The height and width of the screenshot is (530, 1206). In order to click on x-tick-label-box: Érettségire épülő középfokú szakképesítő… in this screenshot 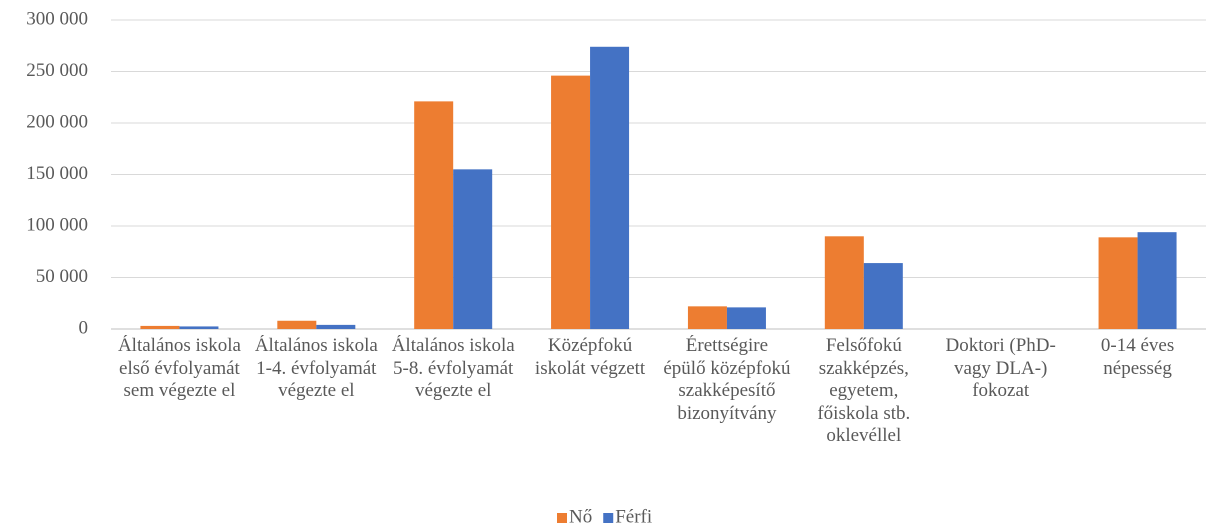, I will do `click(727, 379)`.